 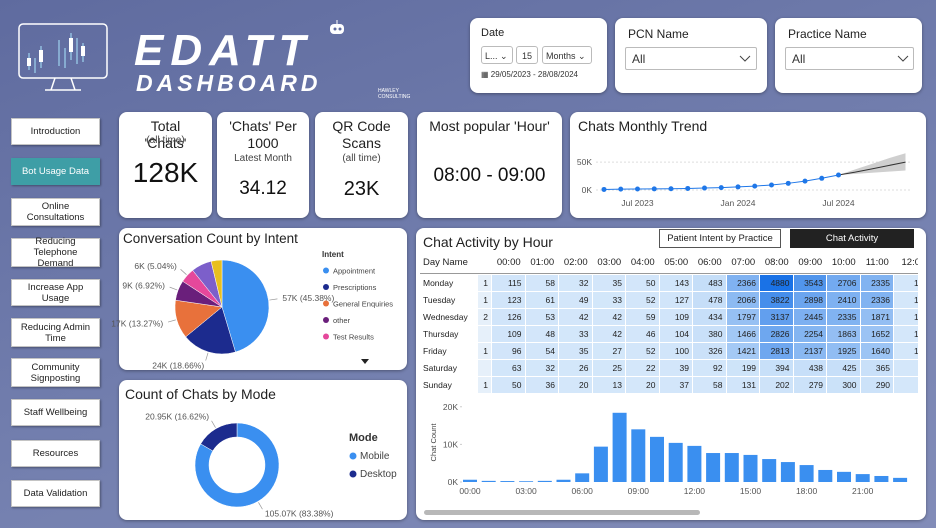 I want to click on nav-button: Online Consultations, so click(x=55, y=212).